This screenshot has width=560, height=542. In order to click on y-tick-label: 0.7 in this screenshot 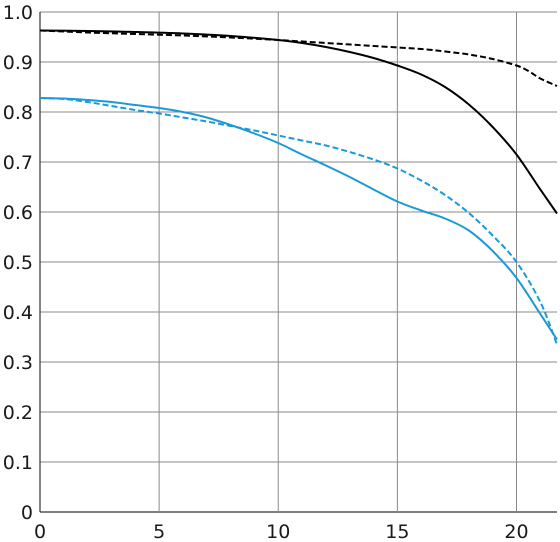, I will do `click(18, 163)`.